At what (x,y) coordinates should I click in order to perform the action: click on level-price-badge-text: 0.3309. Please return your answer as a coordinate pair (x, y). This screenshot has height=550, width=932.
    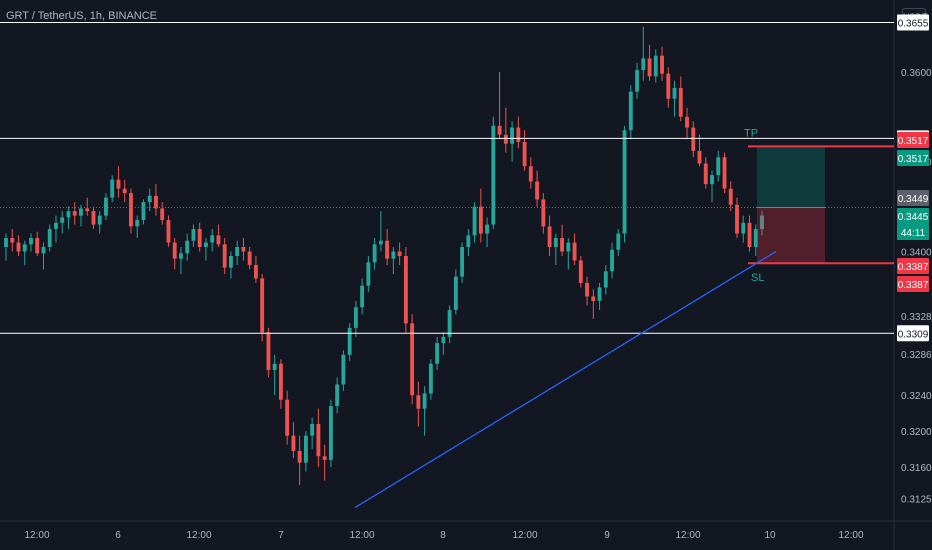
    Looking at the image, I should click on (913, 334).